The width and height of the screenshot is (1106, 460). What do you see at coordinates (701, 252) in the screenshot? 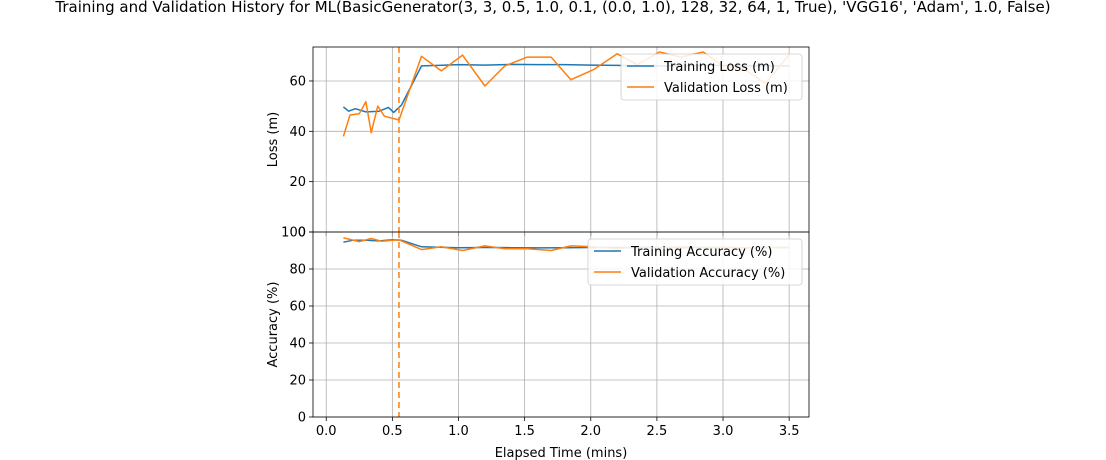
I see `legend-label: Training Accuracy (%)` at bounding box center [701, 252].